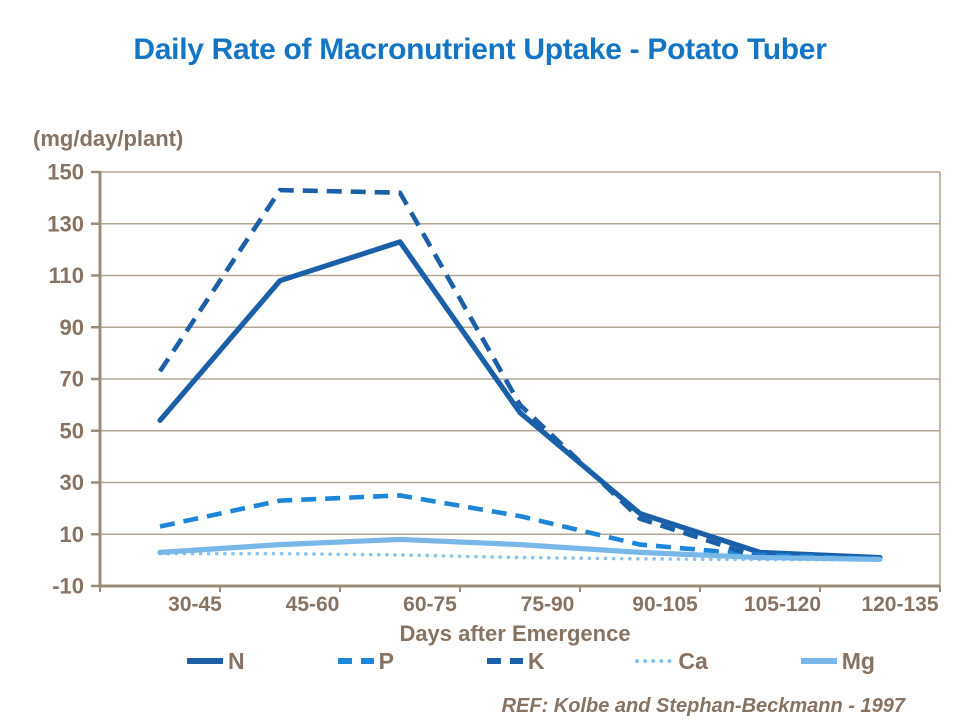 The width and height of the screenshot is (960, 720). I want to click on y-tick-label: 110, so click(67, 275).